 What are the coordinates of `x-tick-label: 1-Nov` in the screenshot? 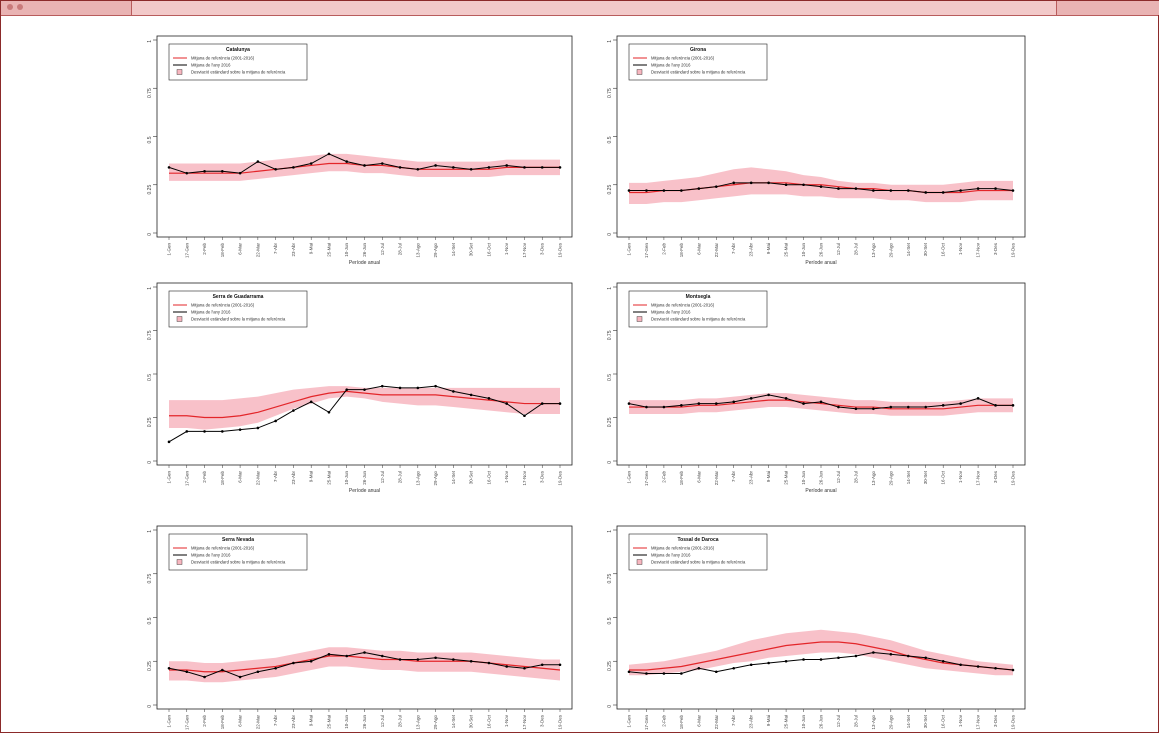 It's located at (960, 720).